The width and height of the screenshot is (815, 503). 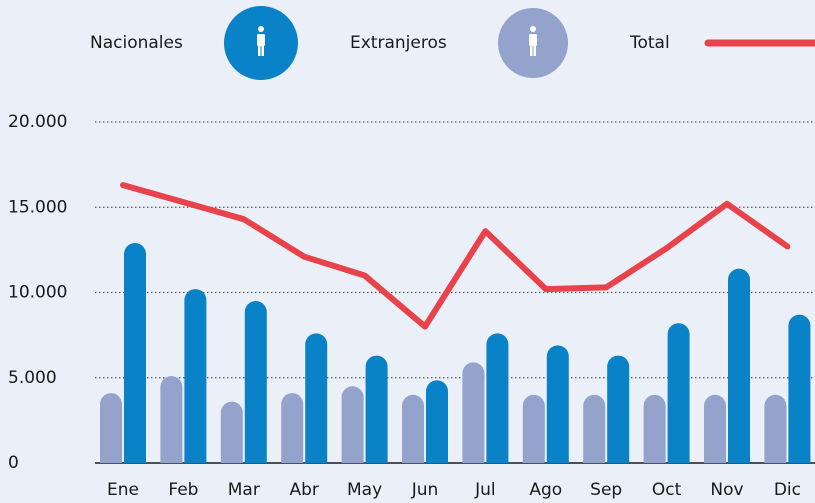 I want to click on legend-label: Extranjeros, so click(x=398, y=43).